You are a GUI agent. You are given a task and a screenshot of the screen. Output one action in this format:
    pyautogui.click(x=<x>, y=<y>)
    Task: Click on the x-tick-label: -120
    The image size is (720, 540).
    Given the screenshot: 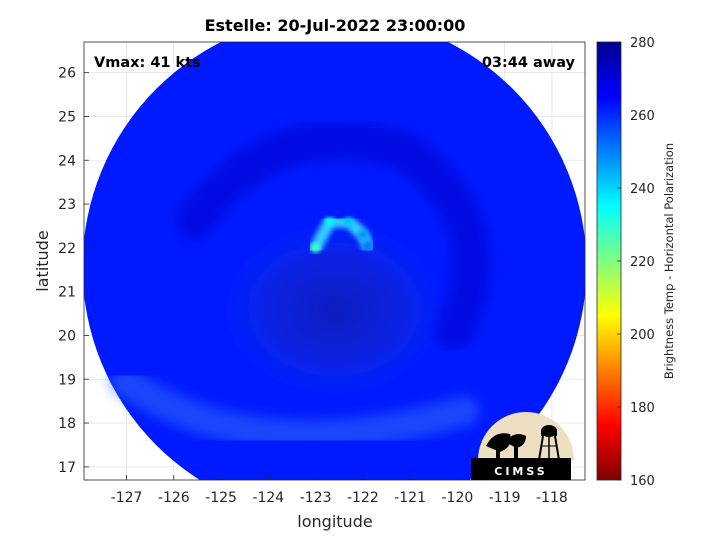 What is the action you would take?
    pyautogui.click(x=457, y=498)
    